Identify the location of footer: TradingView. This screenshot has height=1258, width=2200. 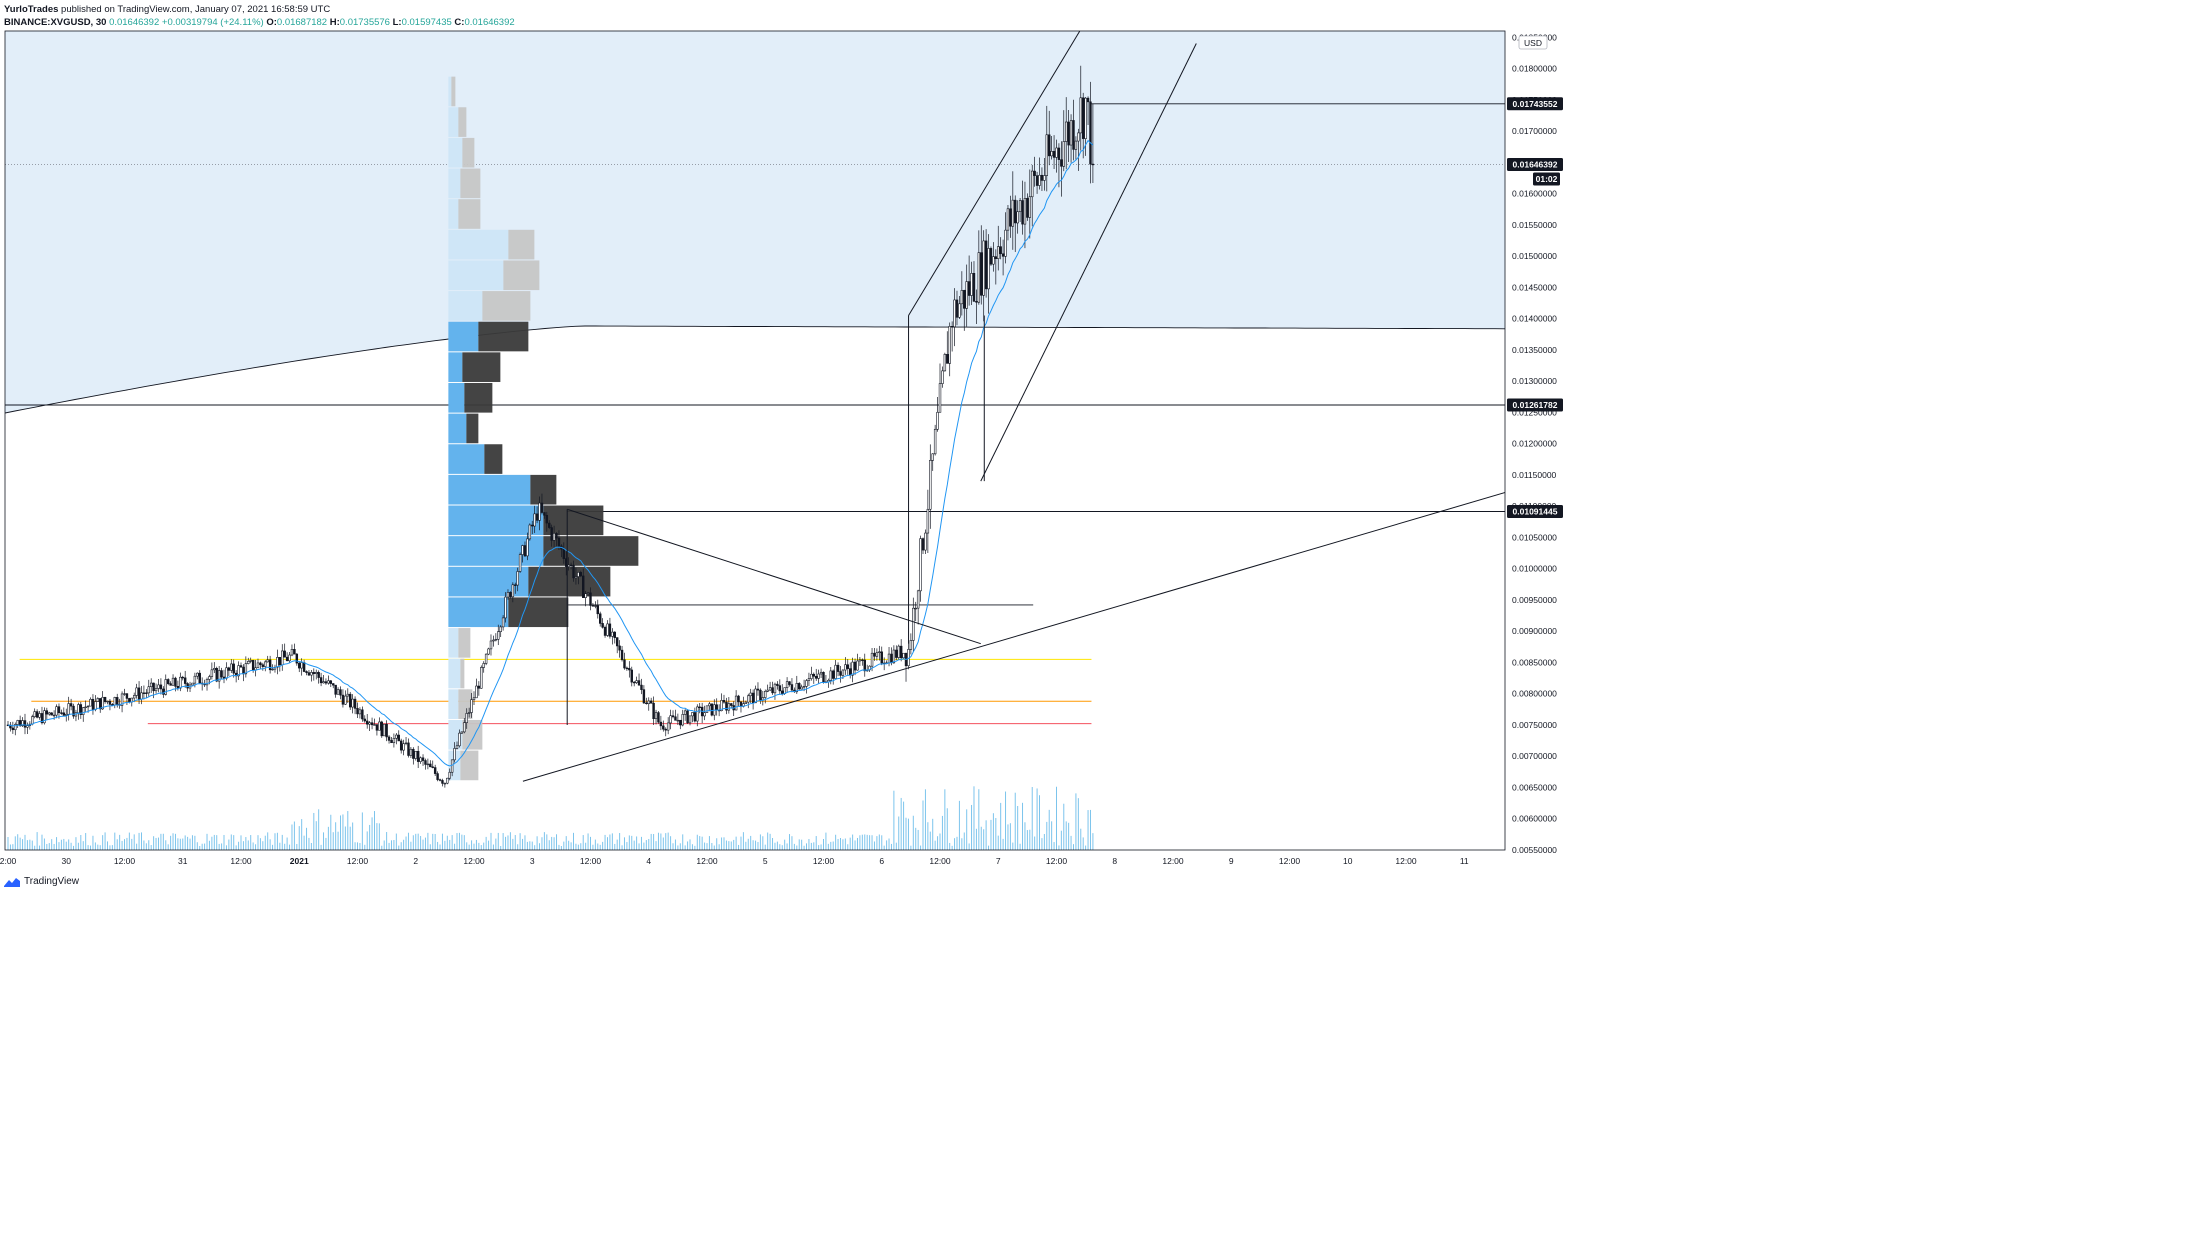
(41, 881).